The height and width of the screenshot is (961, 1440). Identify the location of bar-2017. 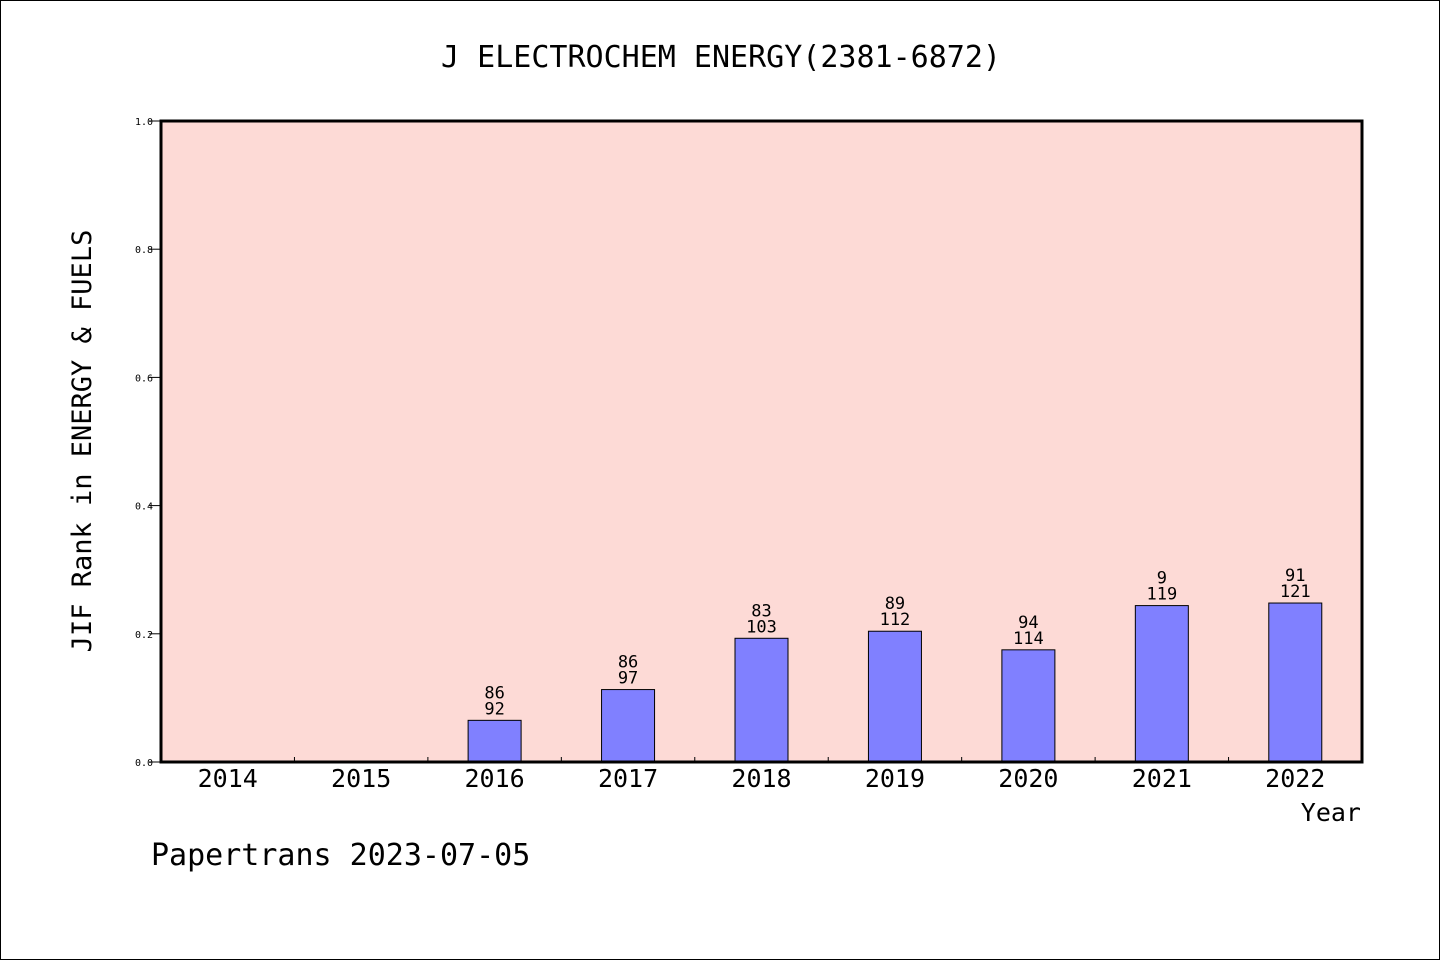
(628, 726).